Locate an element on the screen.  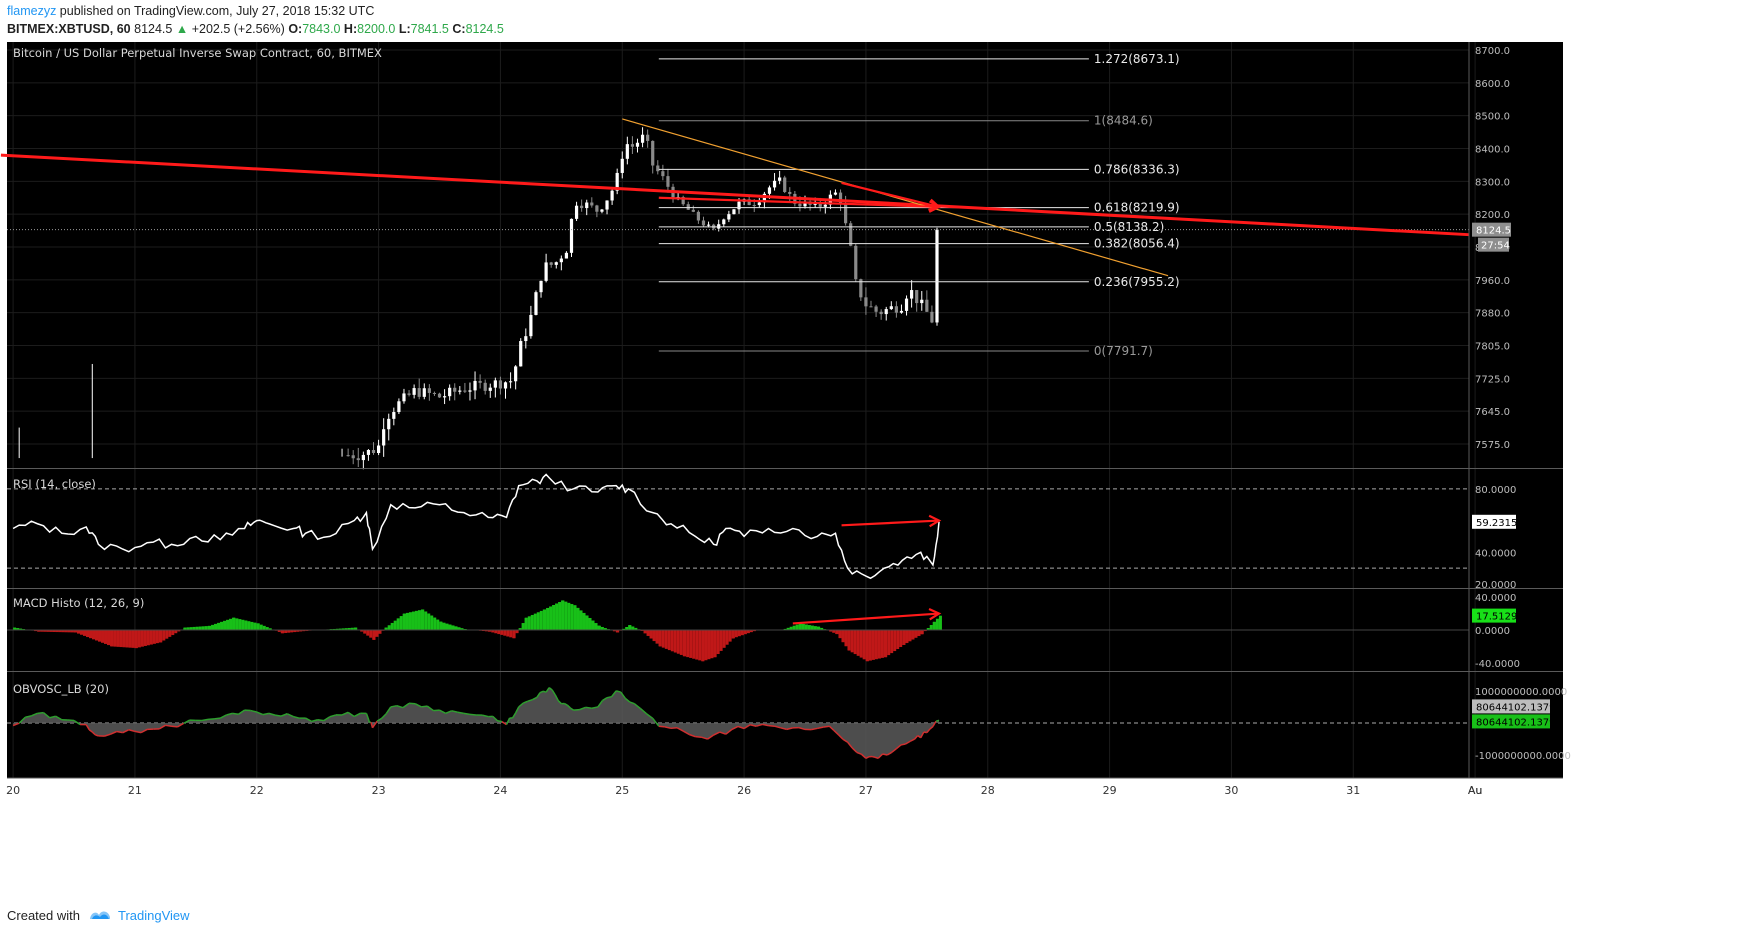
author-link: flamezyz is located at coordinates (32, 11).